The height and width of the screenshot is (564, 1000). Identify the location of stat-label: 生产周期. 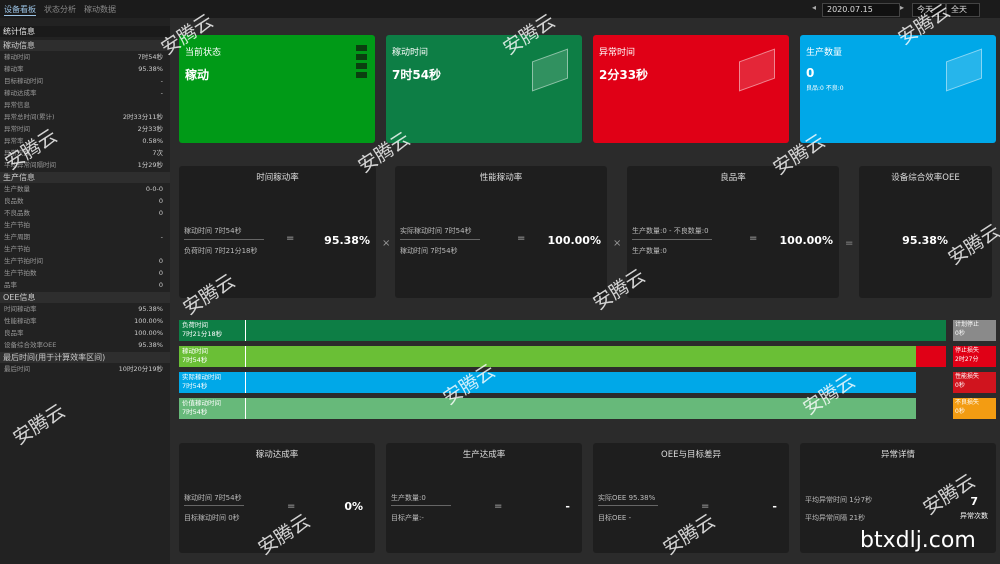
(17, 237).